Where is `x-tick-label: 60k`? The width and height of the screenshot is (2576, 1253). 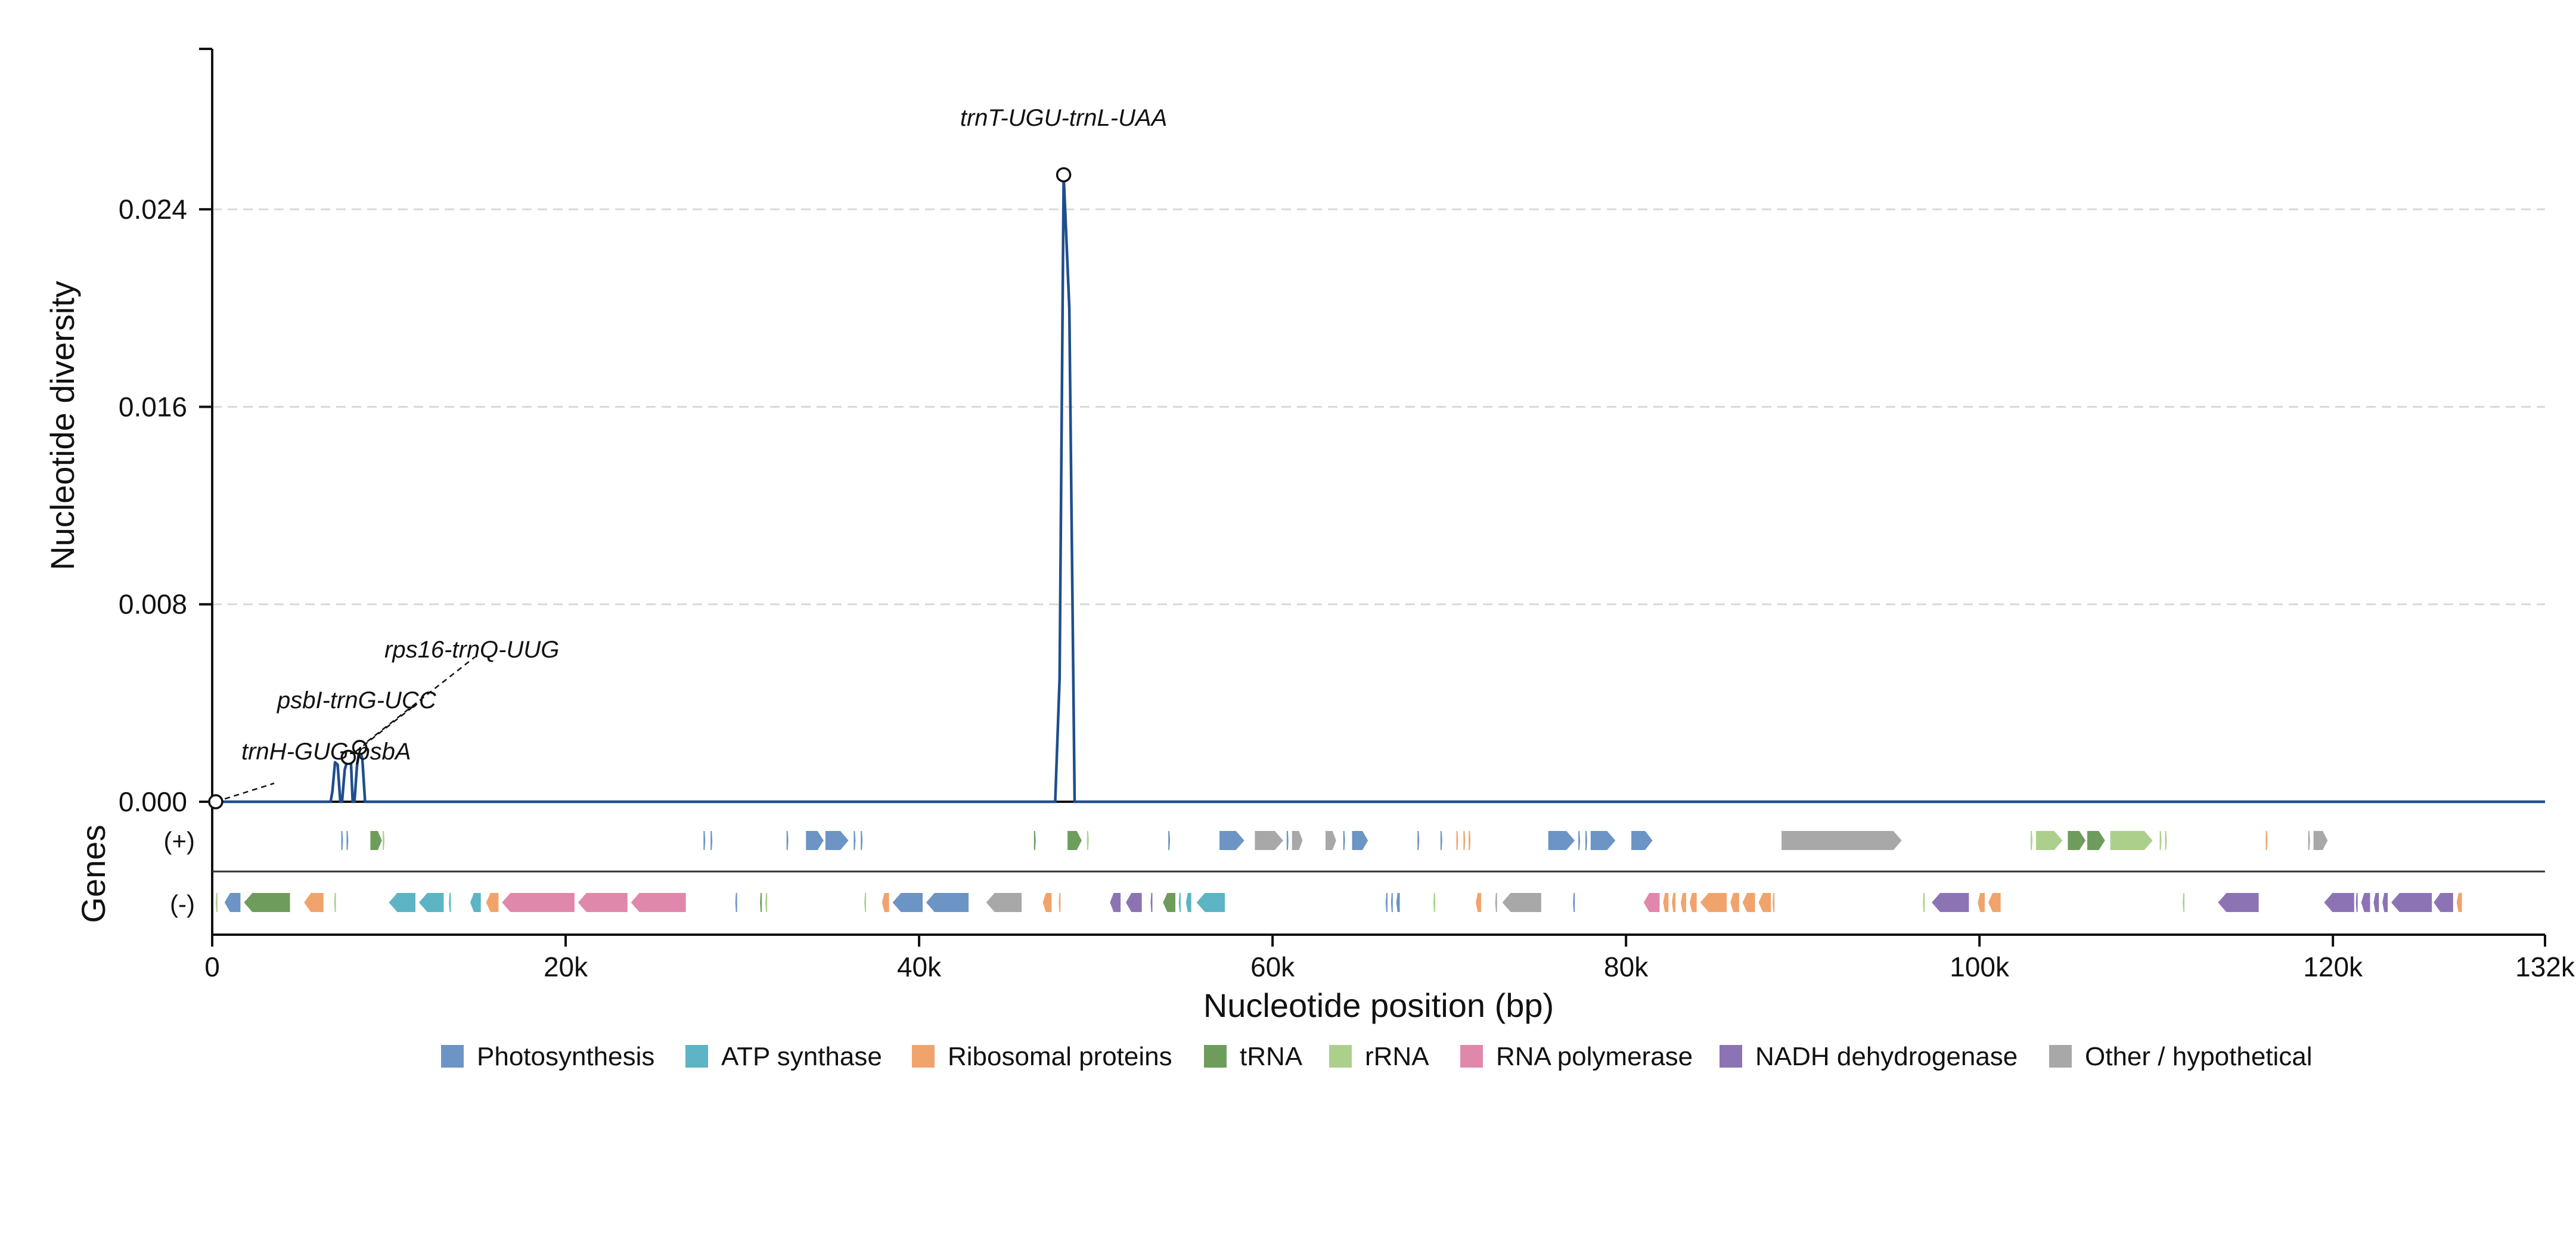 x-tick-label: 60k is located at coordinates (1273, 966).